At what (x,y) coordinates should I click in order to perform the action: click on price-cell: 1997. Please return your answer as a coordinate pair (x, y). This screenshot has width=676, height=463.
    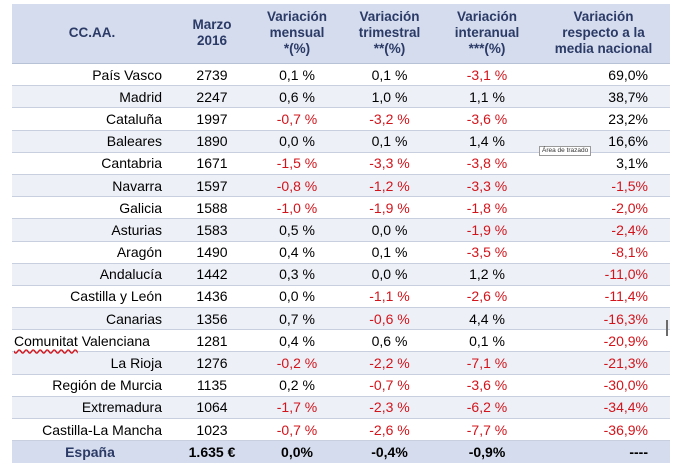
    Looking at the image, I should click on (212, 119).